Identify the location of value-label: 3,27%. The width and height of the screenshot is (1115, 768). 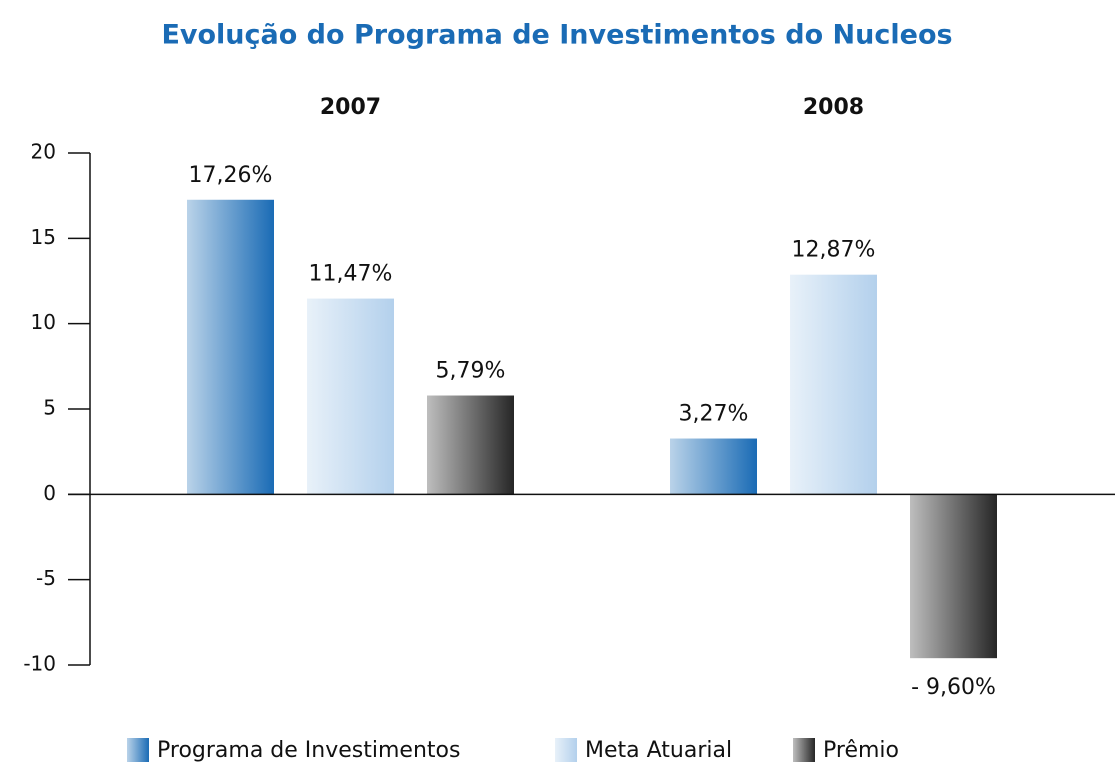
(714, 414).